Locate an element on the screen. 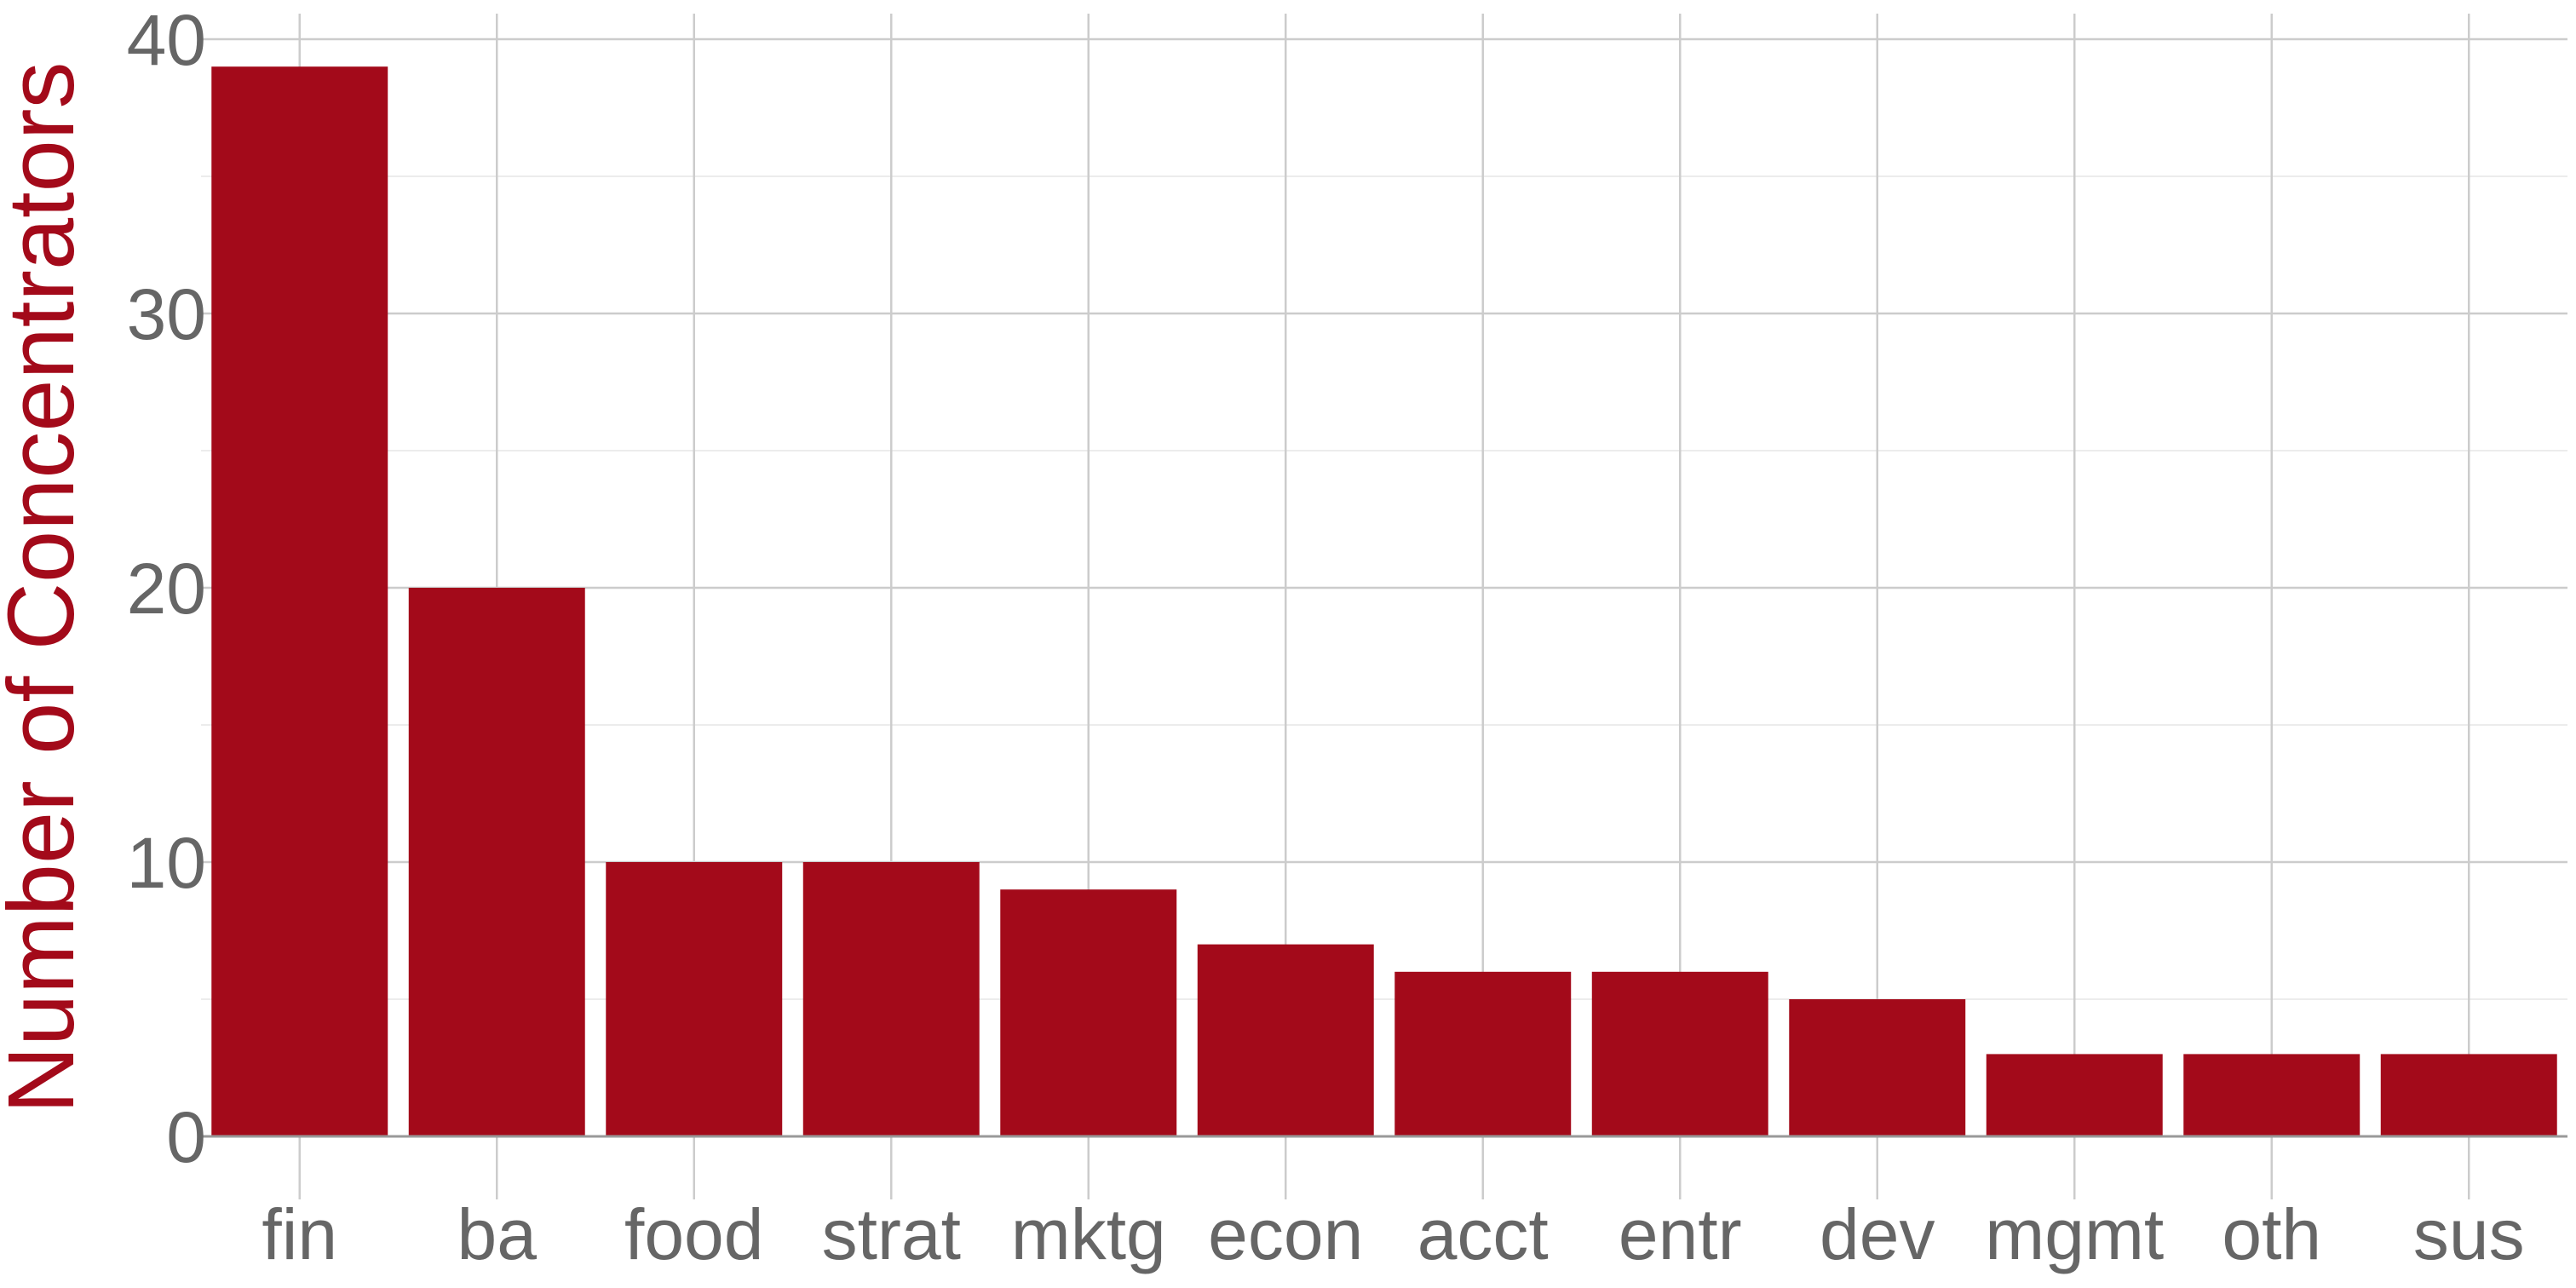 This screenshot has height=1288, width=2576. y-tick-label: 40 is located at coordinates (167, 40).